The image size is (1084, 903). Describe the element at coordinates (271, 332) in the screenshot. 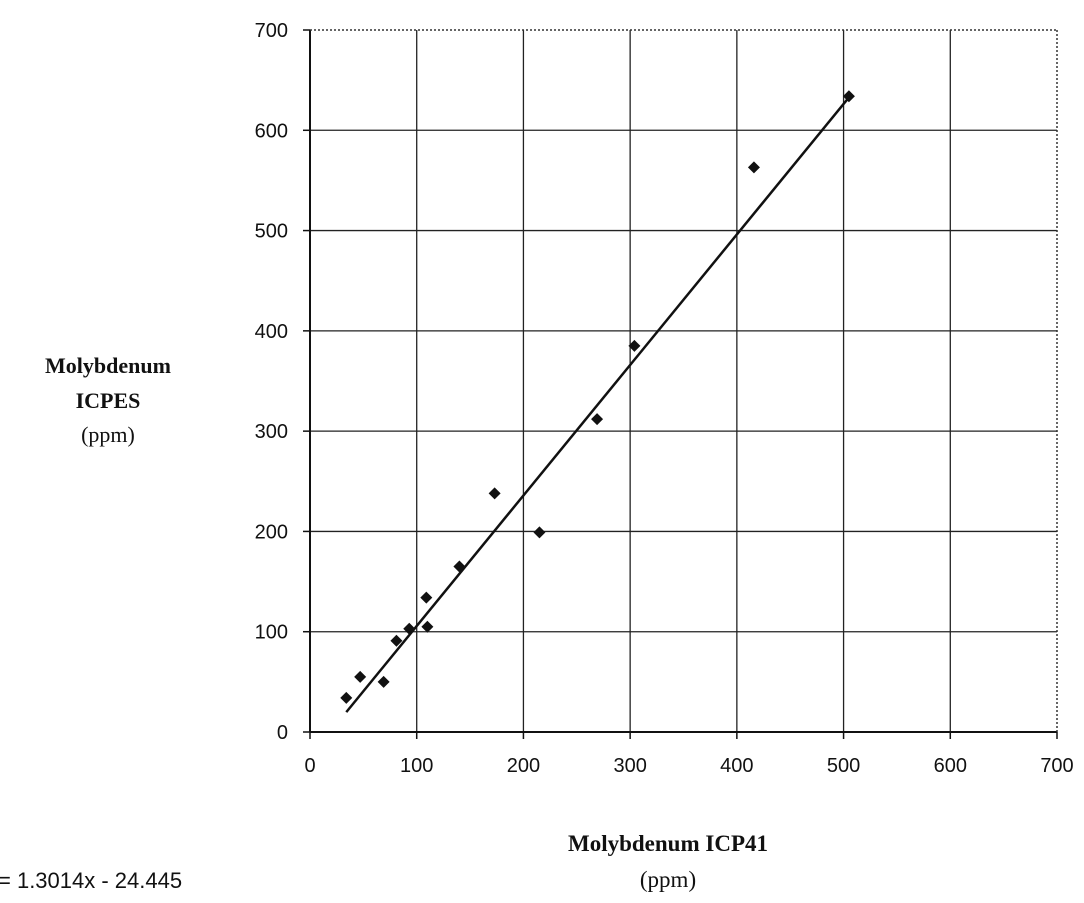

I see `y-tick-label-4: 400` at that location.